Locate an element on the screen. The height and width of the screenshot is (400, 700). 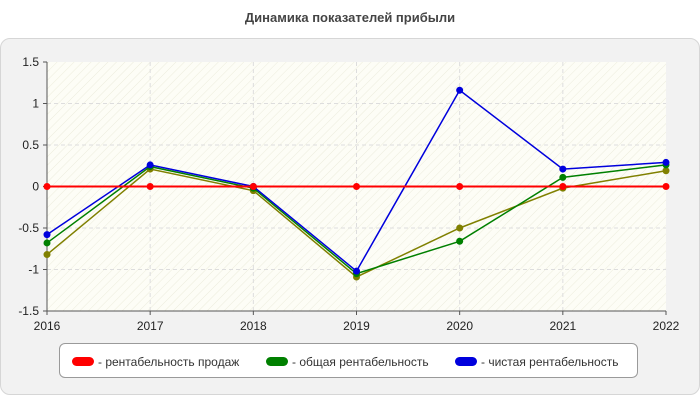
legend-label-net: - чистая рентабельность is located at coordinates (550, 361).